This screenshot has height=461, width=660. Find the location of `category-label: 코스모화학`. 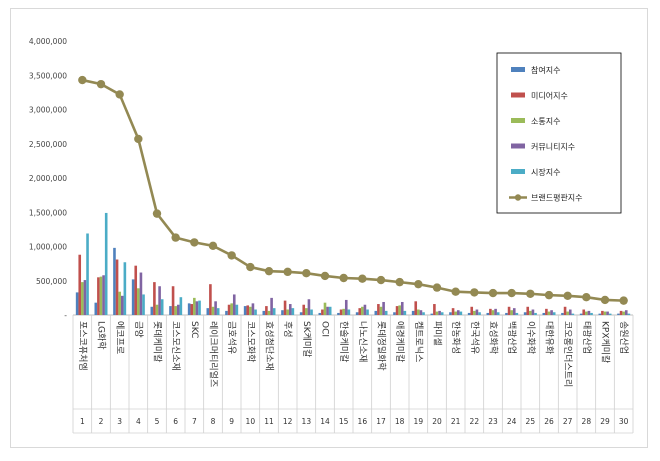

category-label: 코스모화학 is located at coordinates (250, 341).